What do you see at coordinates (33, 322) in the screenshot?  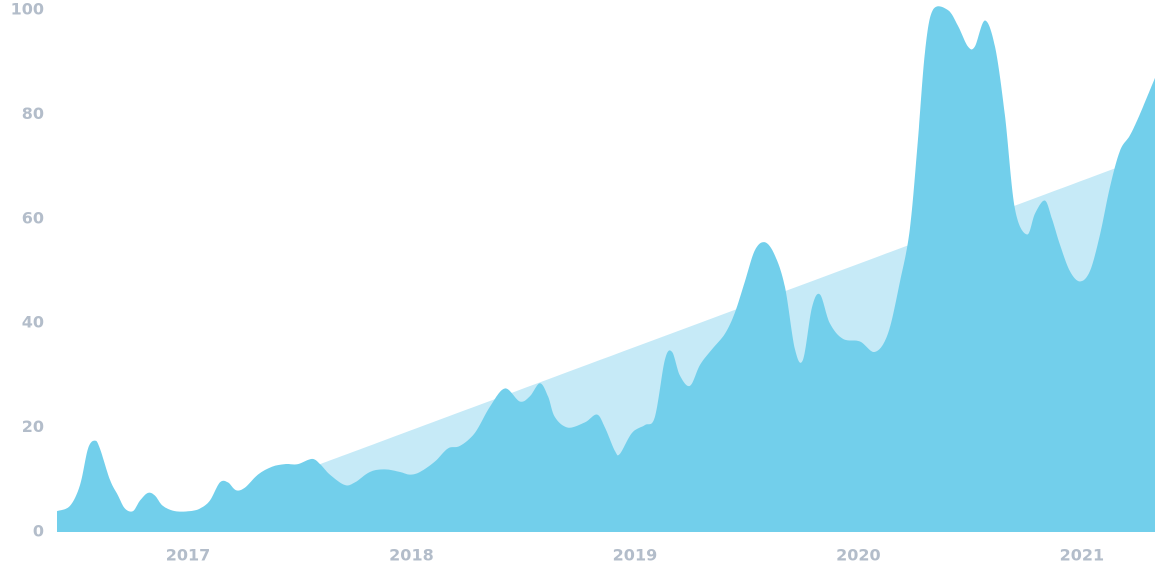 I see `y-tick-label: 40` at bounding box center [33, 322].